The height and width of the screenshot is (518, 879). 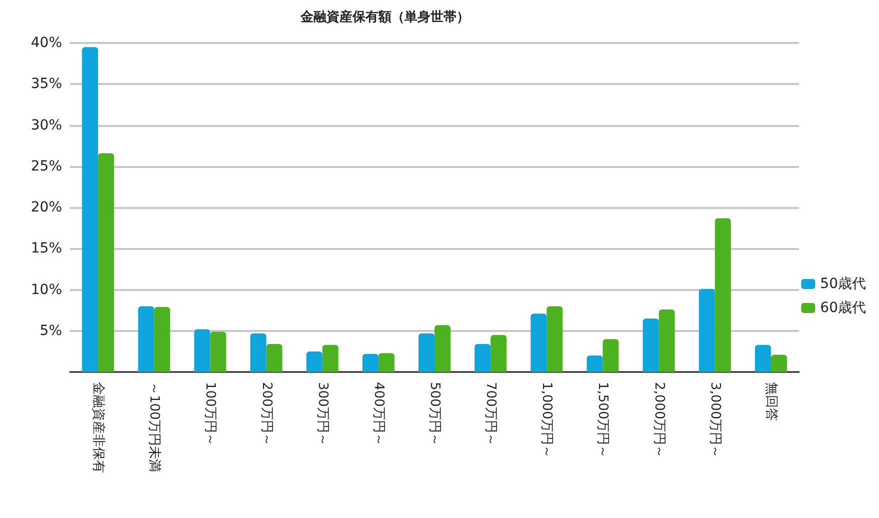 I want to click on x-tick-label: 200万円～, so click(x=266, y=414).